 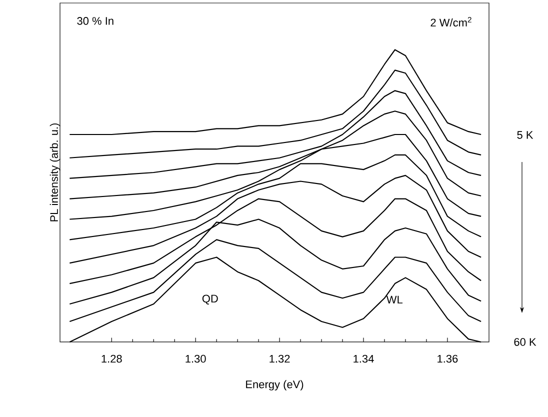 I want to click on text: 5 K, so click(x=525, y=135).